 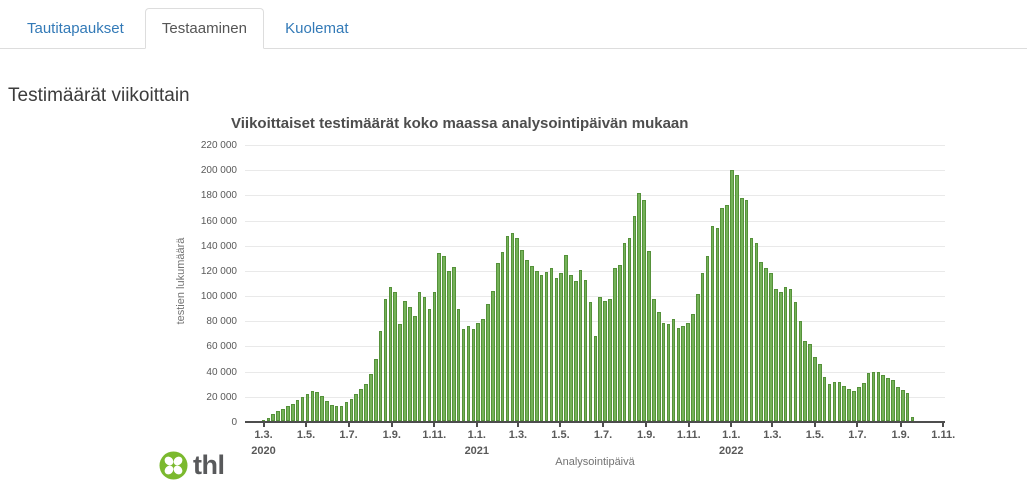 I want to click on tab-testaaminen: Testaaminen, so click(x=204, y=28).